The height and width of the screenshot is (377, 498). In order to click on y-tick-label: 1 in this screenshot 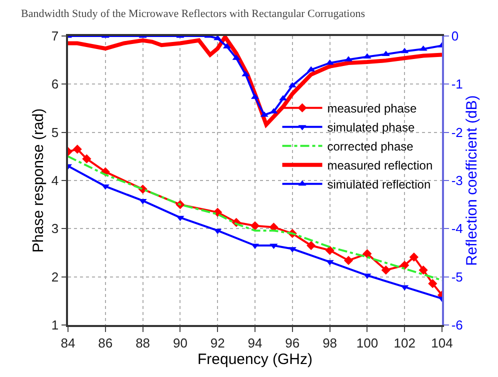, I will do `click(55, 325)`.